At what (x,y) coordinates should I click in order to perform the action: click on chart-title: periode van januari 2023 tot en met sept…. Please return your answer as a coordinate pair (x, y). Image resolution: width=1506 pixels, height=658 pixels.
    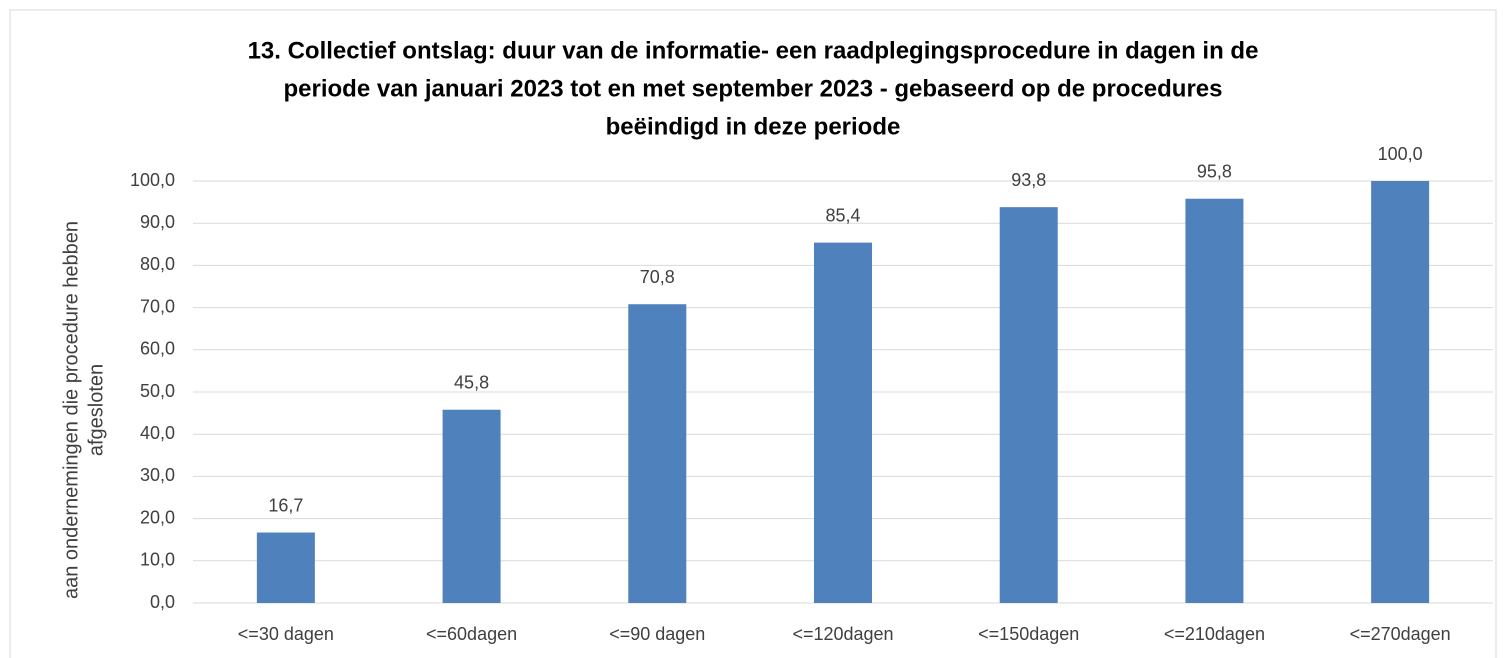
    Looking at the image, I should click on (753, 88).